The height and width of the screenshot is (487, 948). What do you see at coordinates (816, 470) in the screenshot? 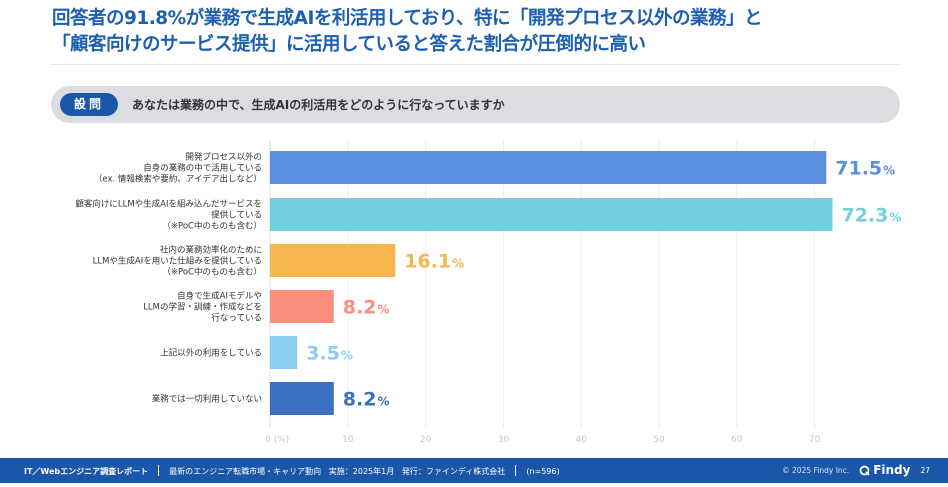
I see `footer-copyright: © 2025 Findy Inc.` at bounding box center [816, 470].